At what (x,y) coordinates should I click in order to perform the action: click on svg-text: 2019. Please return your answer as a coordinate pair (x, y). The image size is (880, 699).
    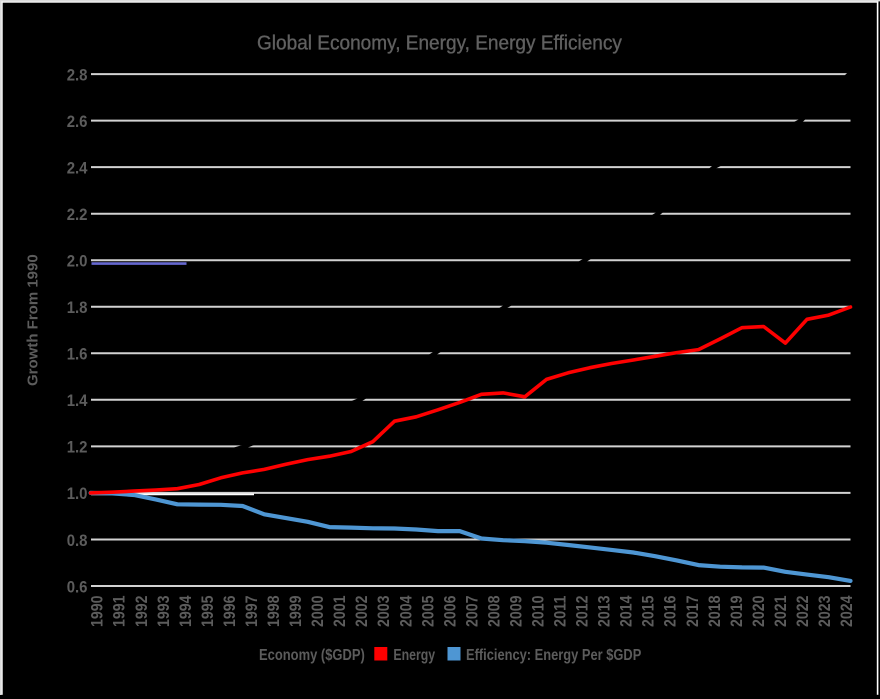
    Looking at the image, I should click on (737, 612).